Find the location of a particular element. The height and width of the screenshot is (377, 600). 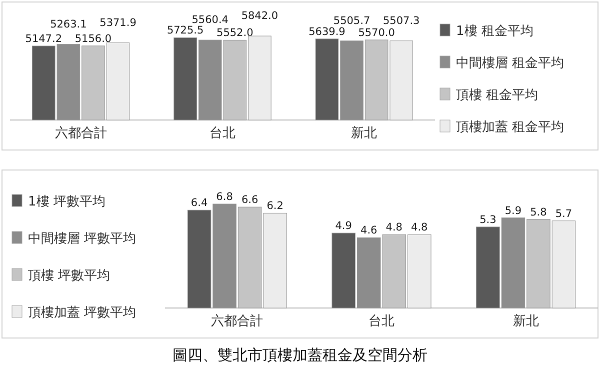

legend-label: 1樓 坪數平均 is located at coordinates (67, 202).